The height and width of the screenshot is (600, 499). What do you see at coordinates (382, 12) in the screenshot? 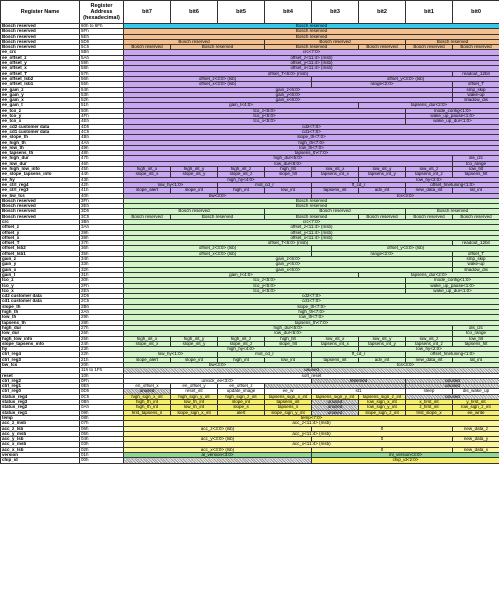
I see `header-bit2: bit2` at bounding box center [382, 12].